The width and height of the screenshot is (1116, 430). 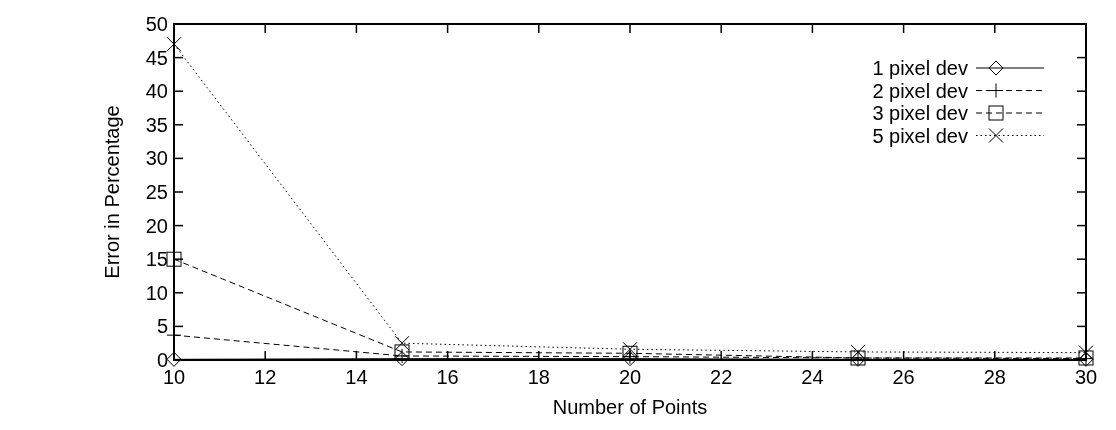 What do you see at coordinates (630, 377) in the screenshot?
I see `x-tick-label: 20` at bounding box center [630, 377].